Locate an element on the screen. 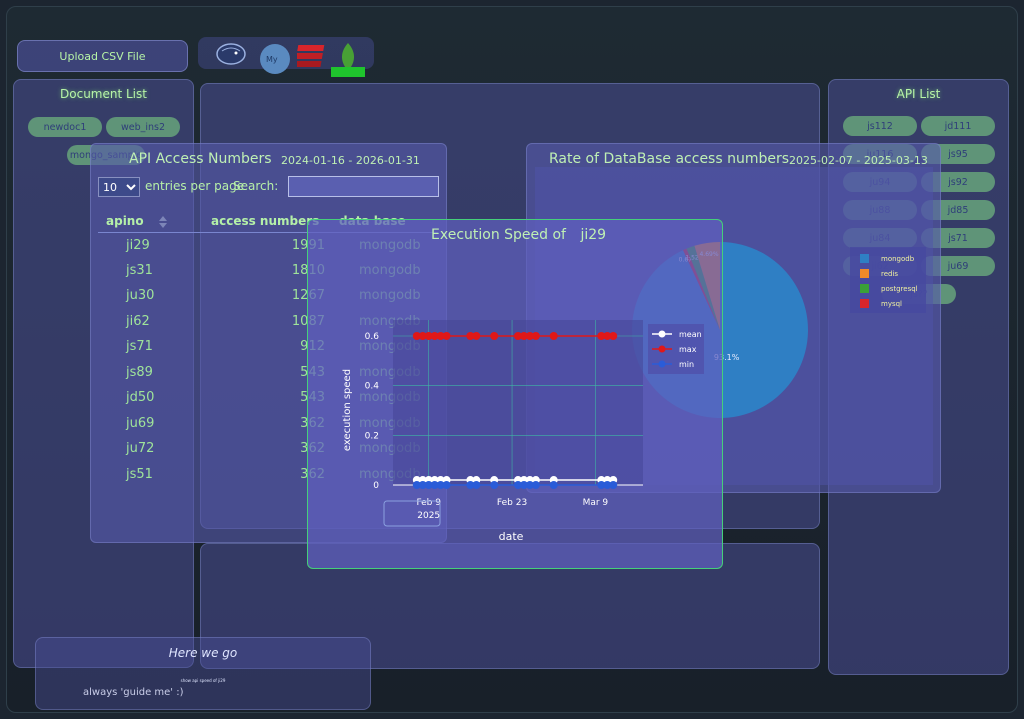 Image resolution: width=1024 pixels, height=719 pixels. plot-area is located at coordinates (518, 402).